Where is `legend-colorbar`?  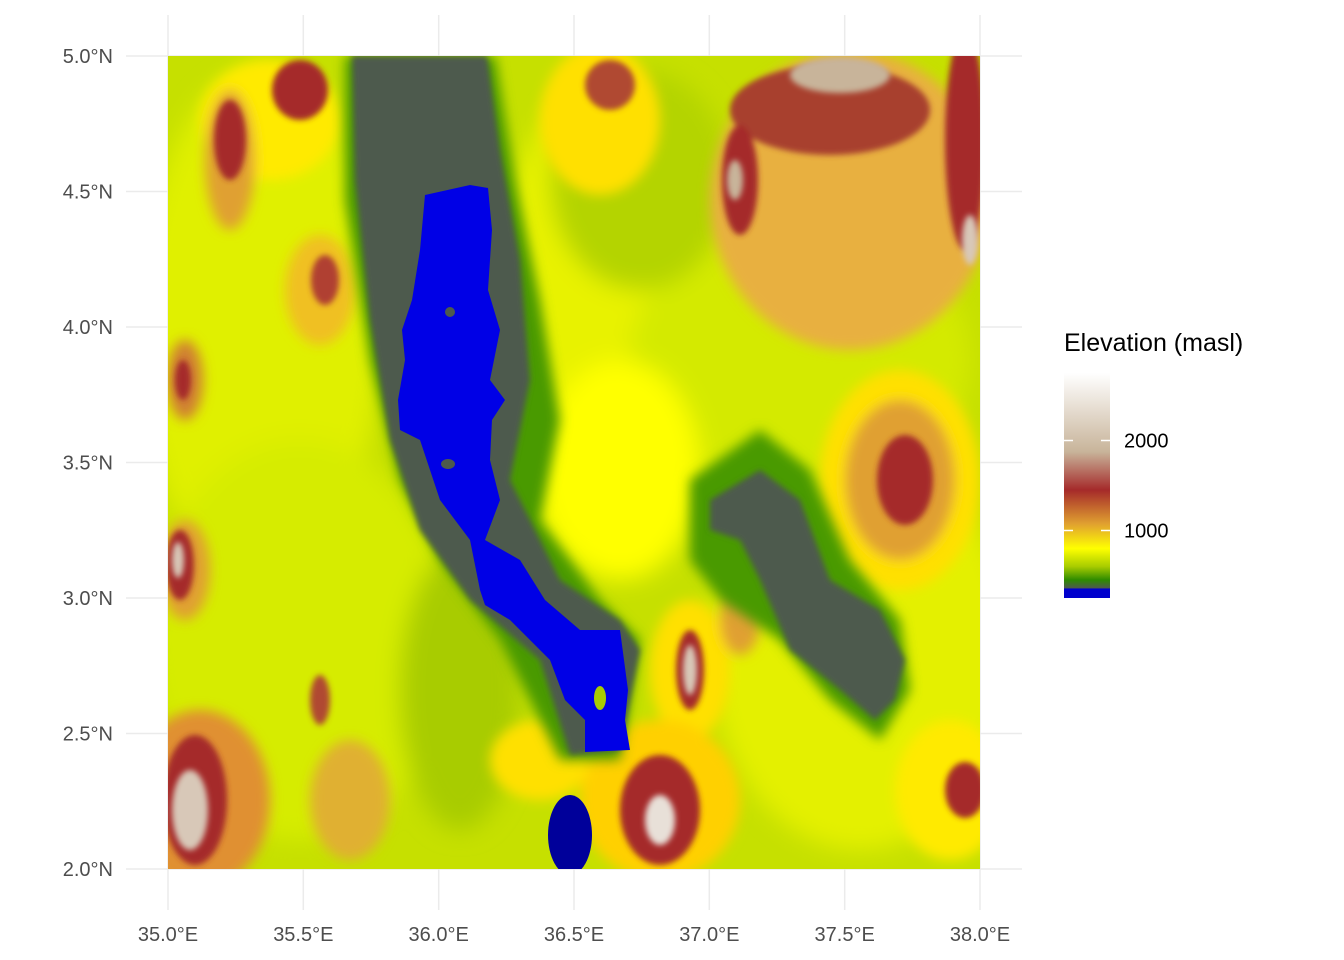
legend-colorbar is located at coordinates (1087, 485).